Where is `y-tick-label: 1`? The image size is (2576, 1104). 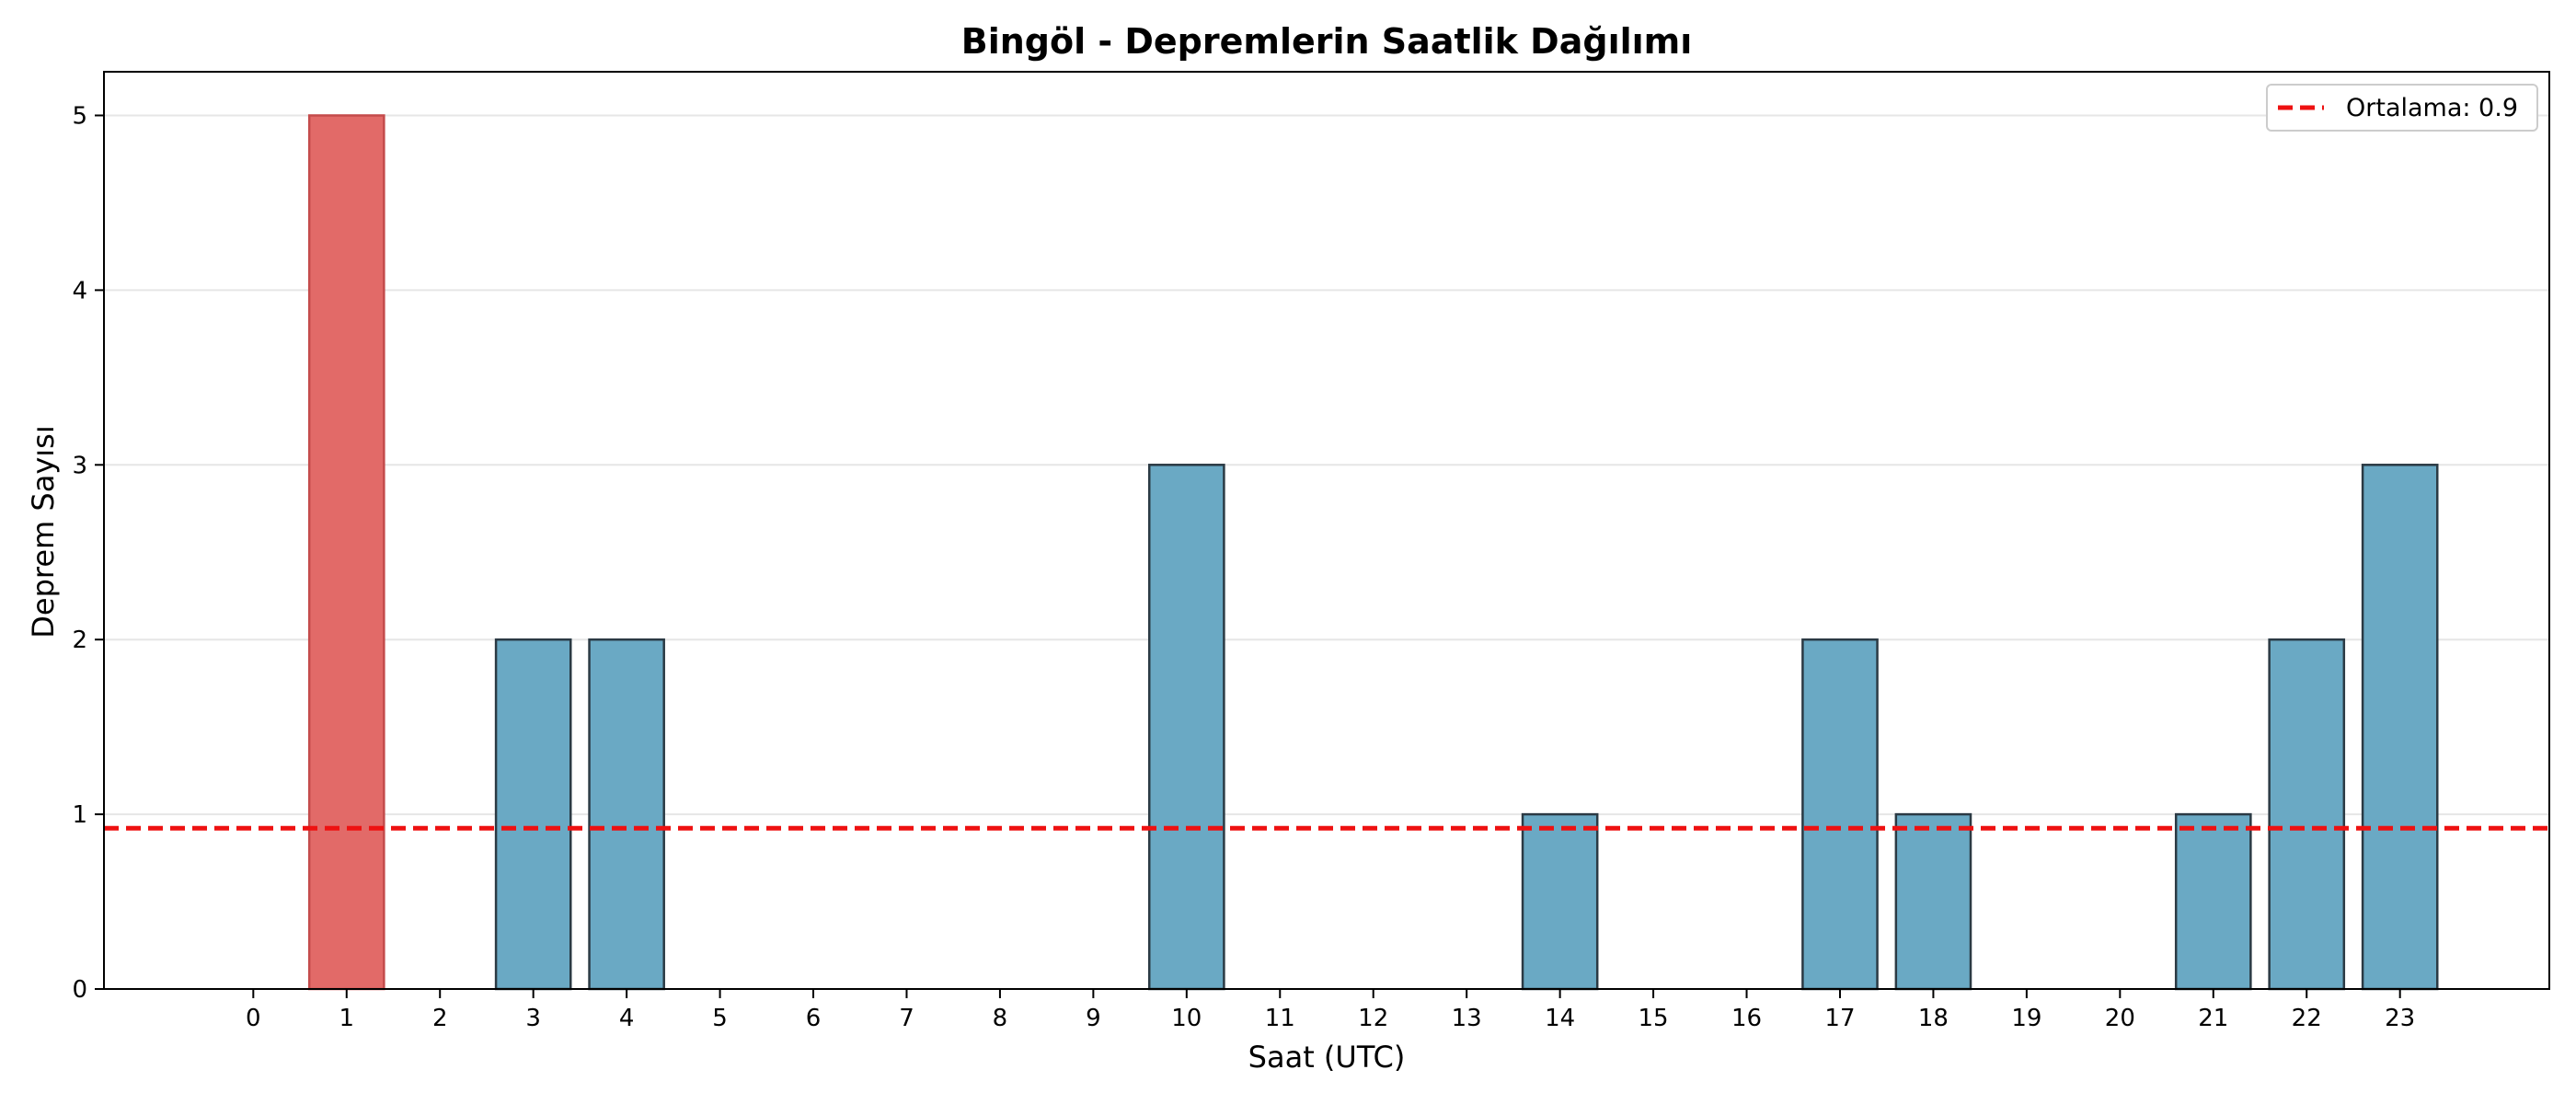
y-tick-label: 1 is located at coordinates (79, 815).